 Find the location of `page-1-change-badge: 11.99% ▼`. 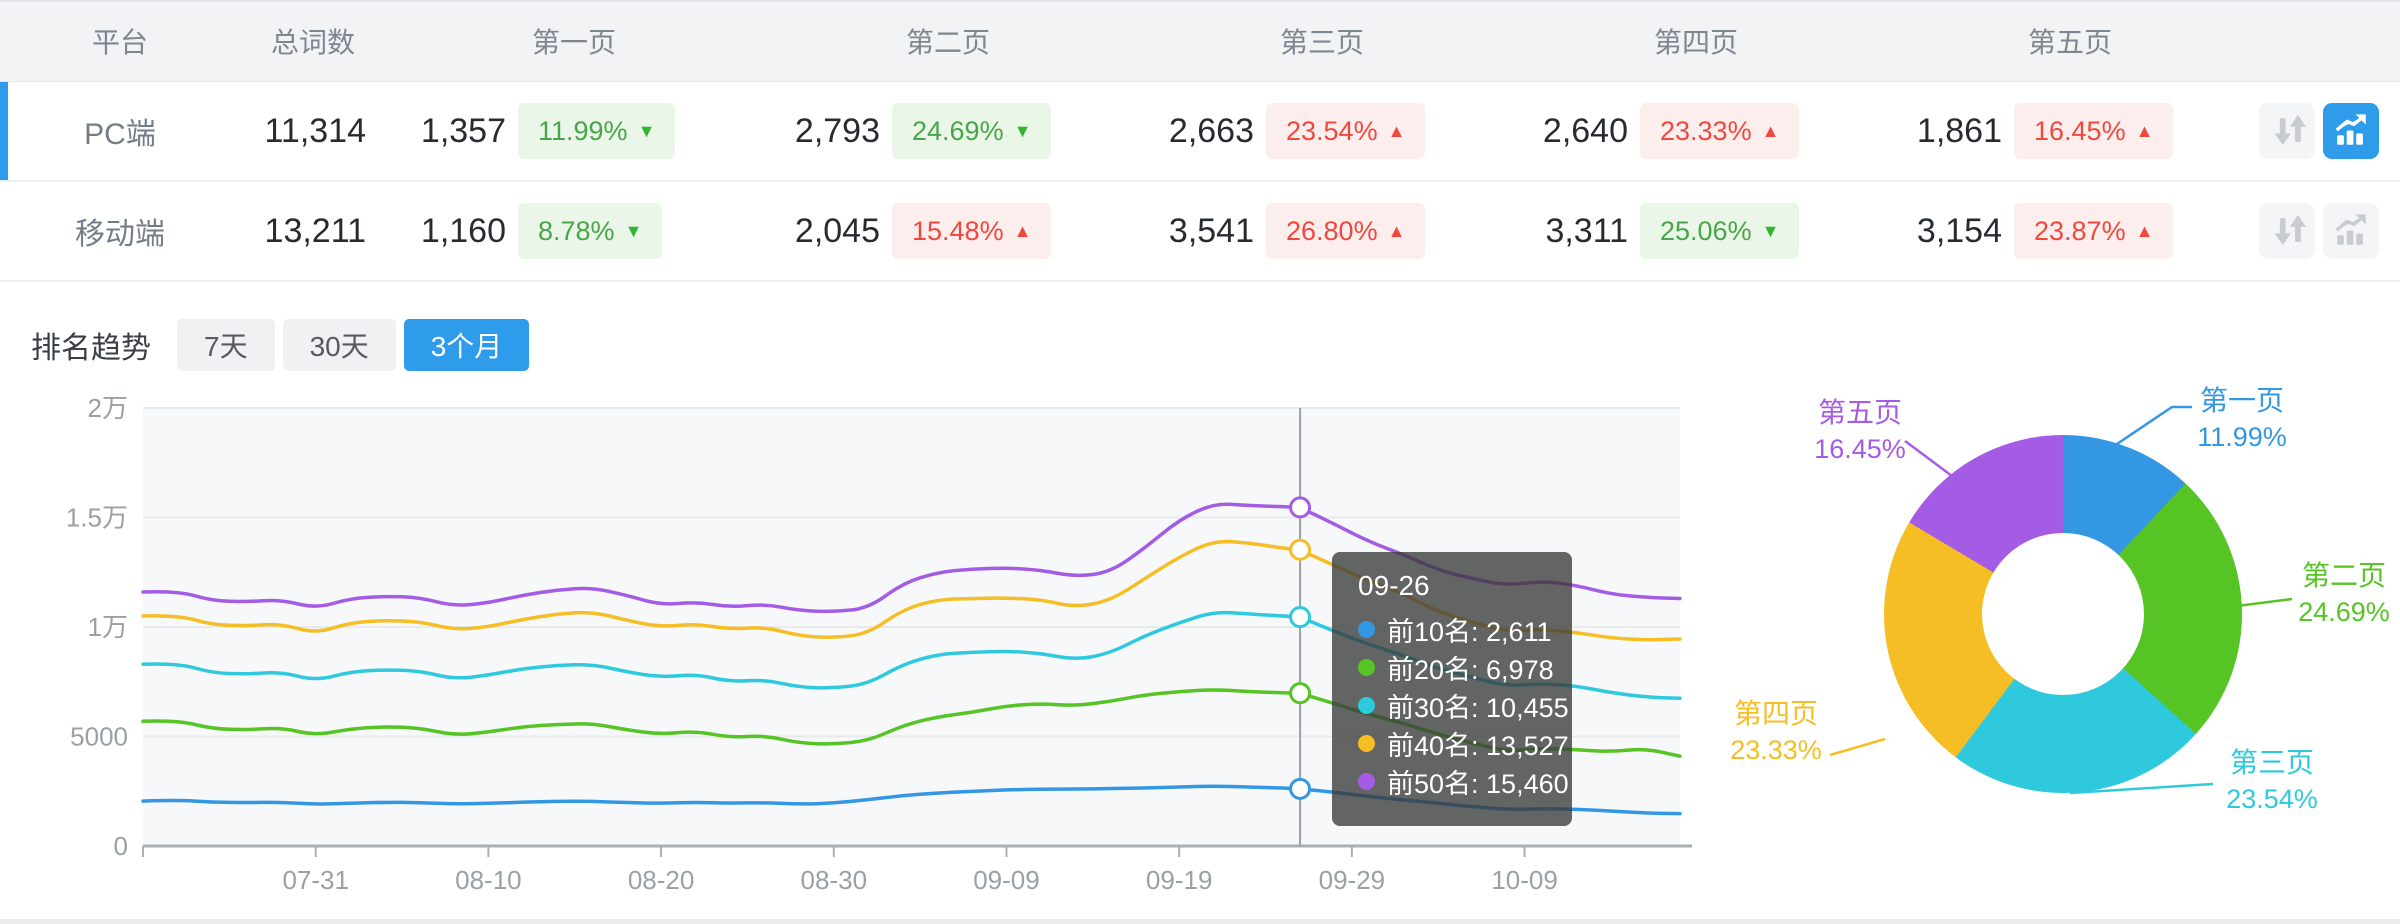

page-1-change-badge: 11.99% ▼ is located at coordinates (597, 131).